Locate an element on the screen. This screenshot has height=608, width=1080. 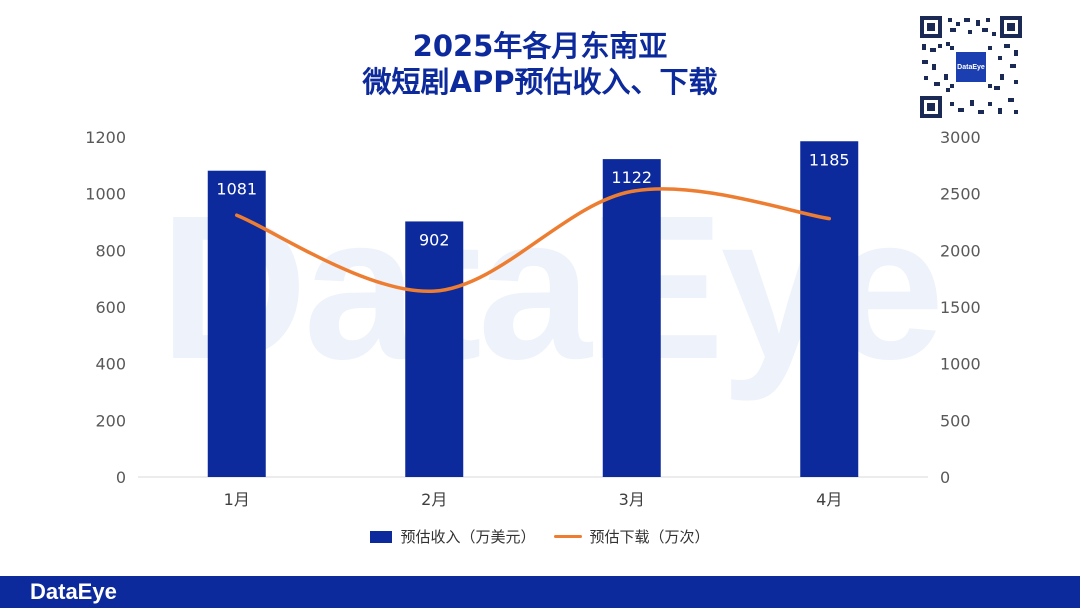
legend-line-swatch is located at coordinates (567, 536).